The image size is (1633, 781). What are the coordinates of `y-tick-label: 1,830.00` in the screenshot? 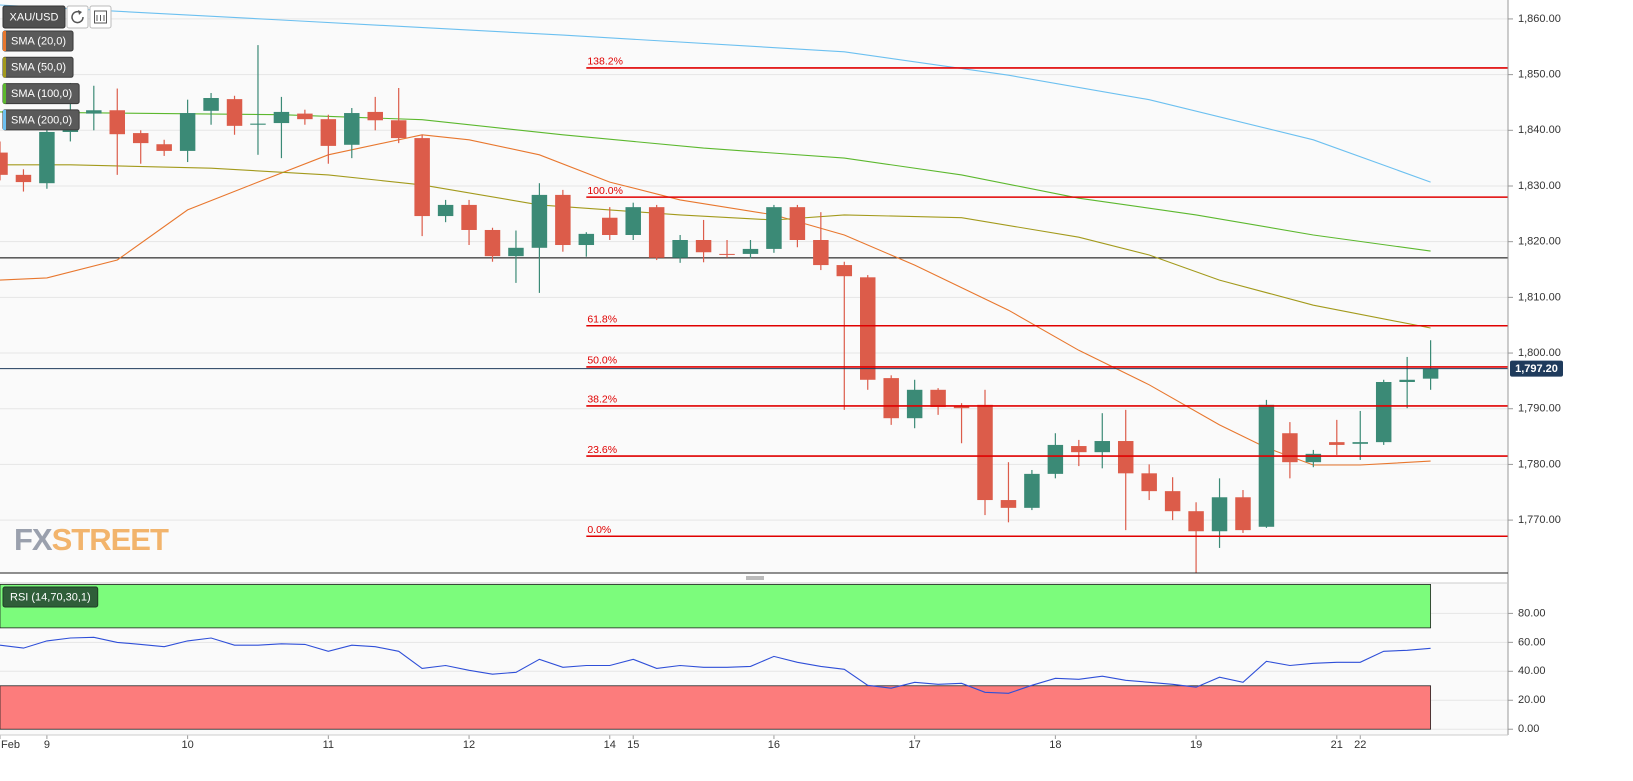 It's located at (1539, 186).